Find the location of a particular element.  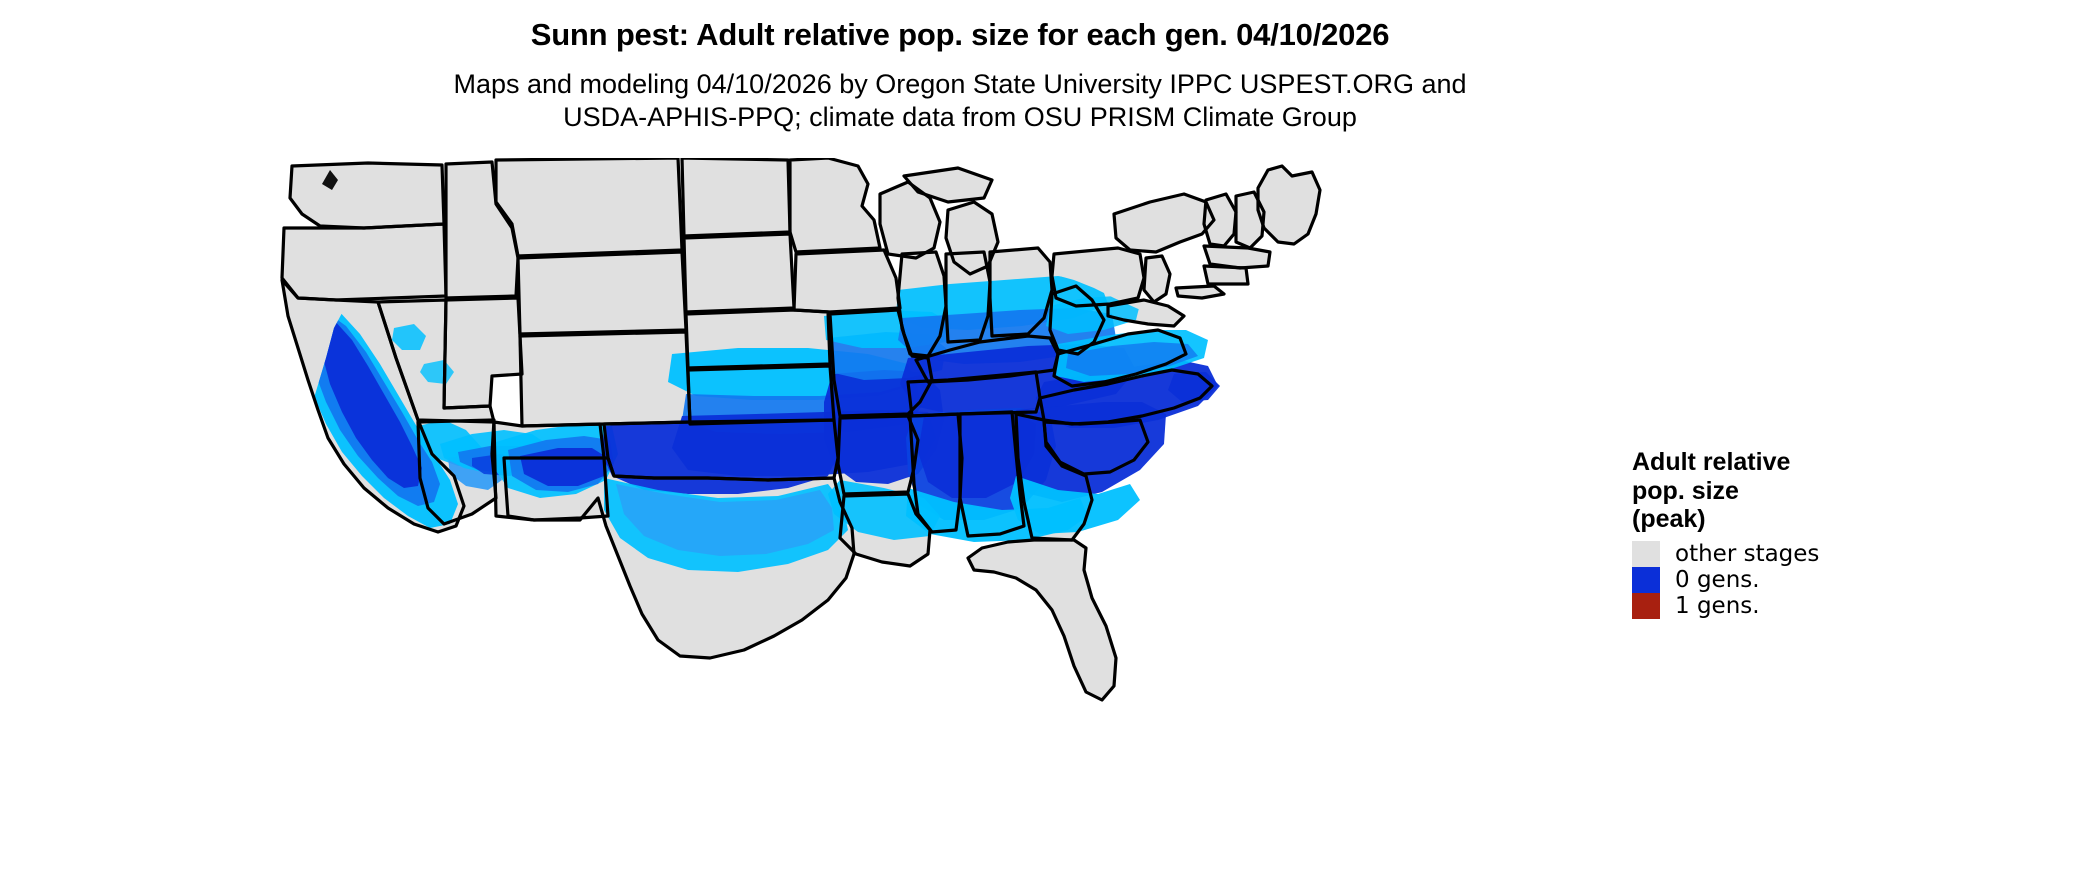

legend-item-1-gens: 1 gens. is located at coordinates (1797, 605).